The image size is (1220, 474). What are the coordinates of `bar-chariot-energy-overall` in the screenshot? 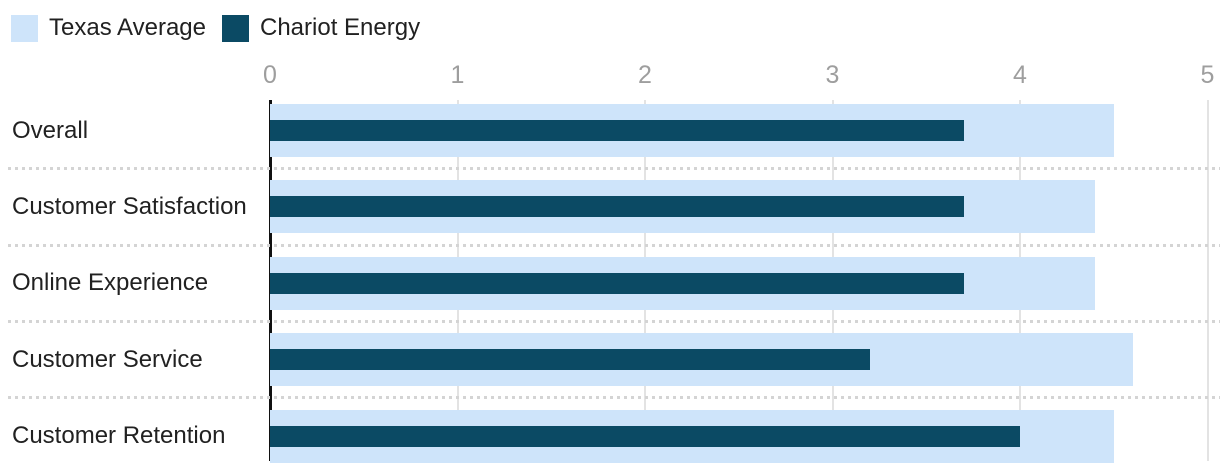 It's located at (617, 130).